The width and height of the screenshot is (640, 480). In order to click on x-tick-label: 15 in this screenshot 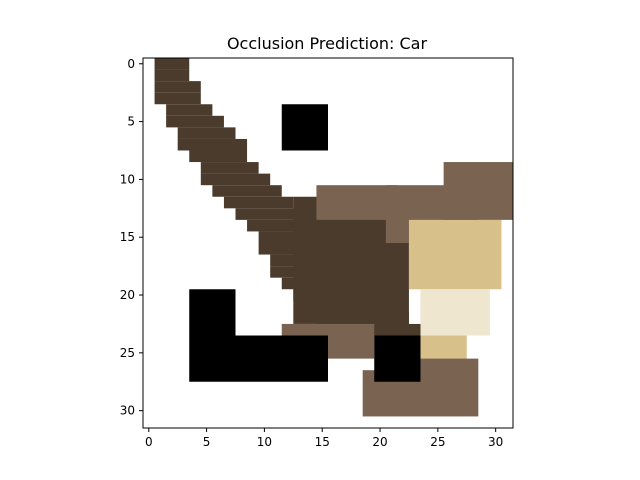, I will do `click(322, 442)`.